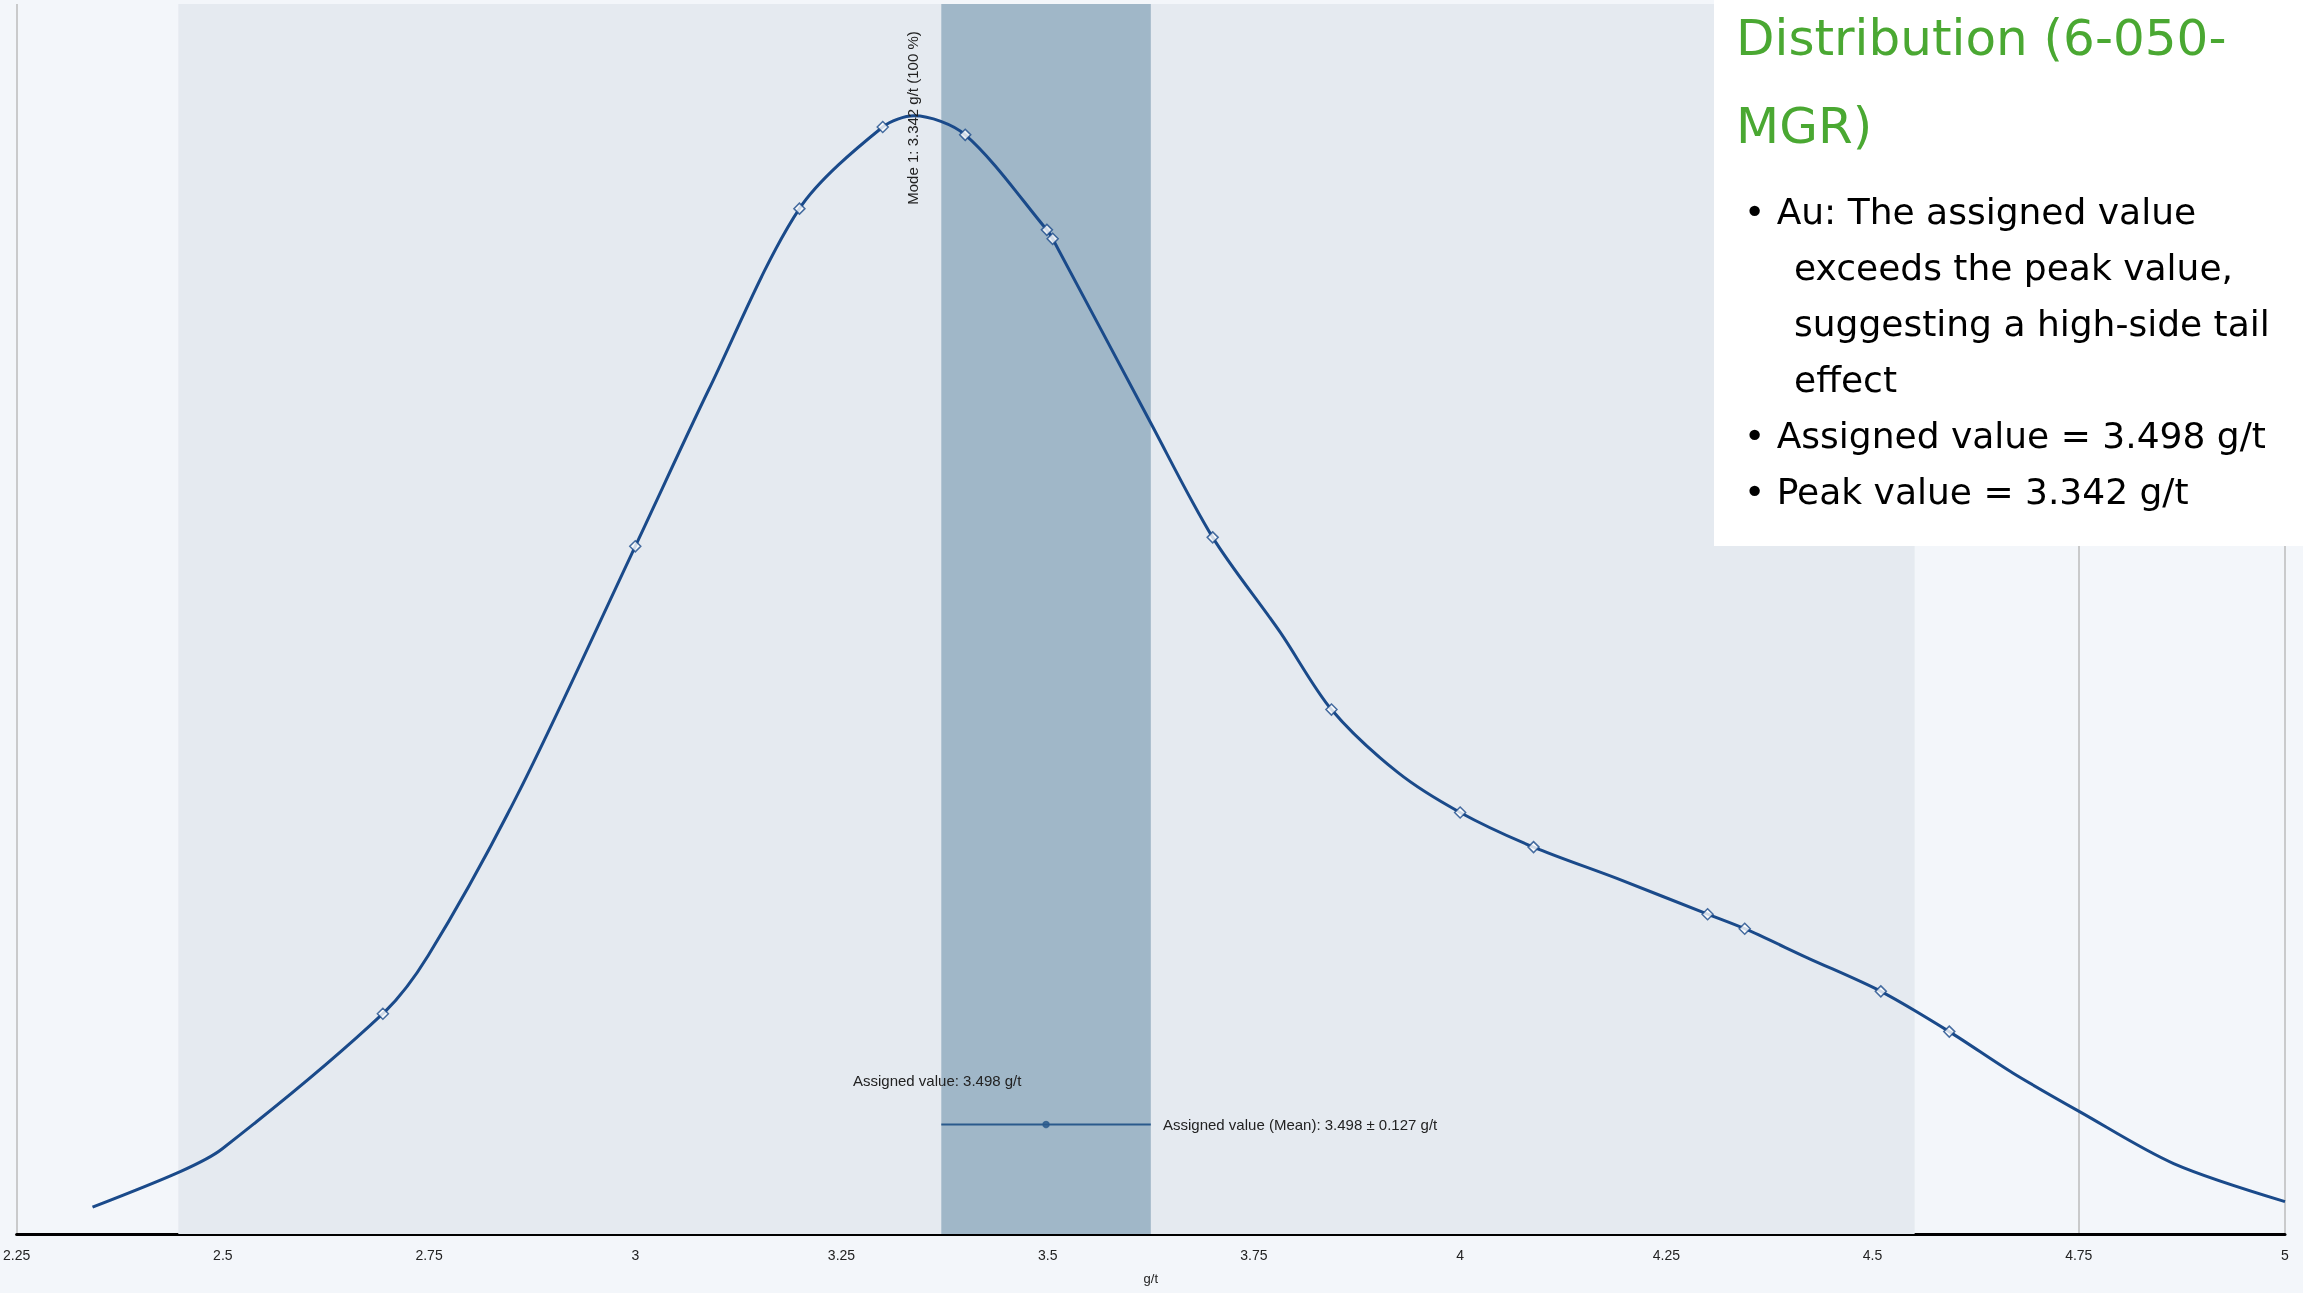 The image size is (2303, 1293). I want to click on x-tick-label: 2.75, so click(429, 1255).